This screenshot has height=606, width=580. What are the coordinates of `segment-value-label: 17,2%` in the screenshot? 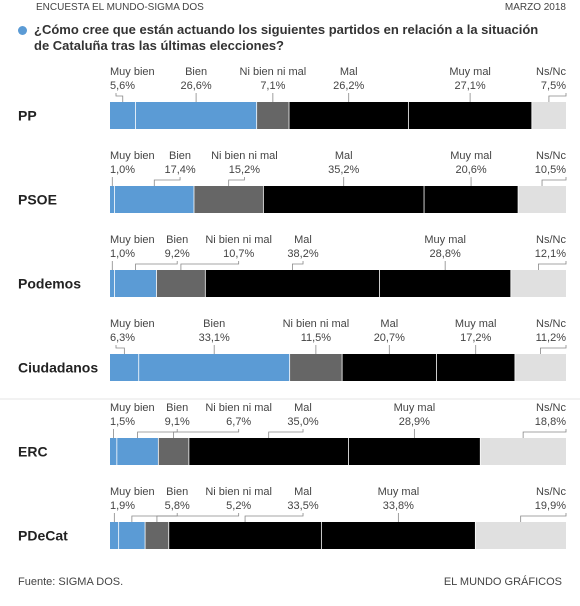 It's located at (475, 338).